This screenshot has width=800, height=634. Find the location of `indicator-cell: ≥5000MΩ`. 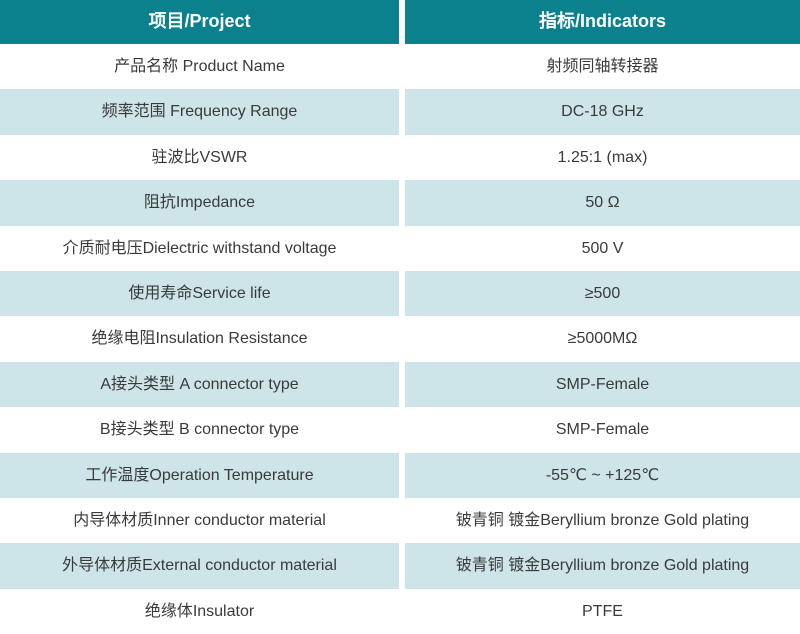

indicator-cell: ≥5000MΩ is located at coordinates (602, 339).